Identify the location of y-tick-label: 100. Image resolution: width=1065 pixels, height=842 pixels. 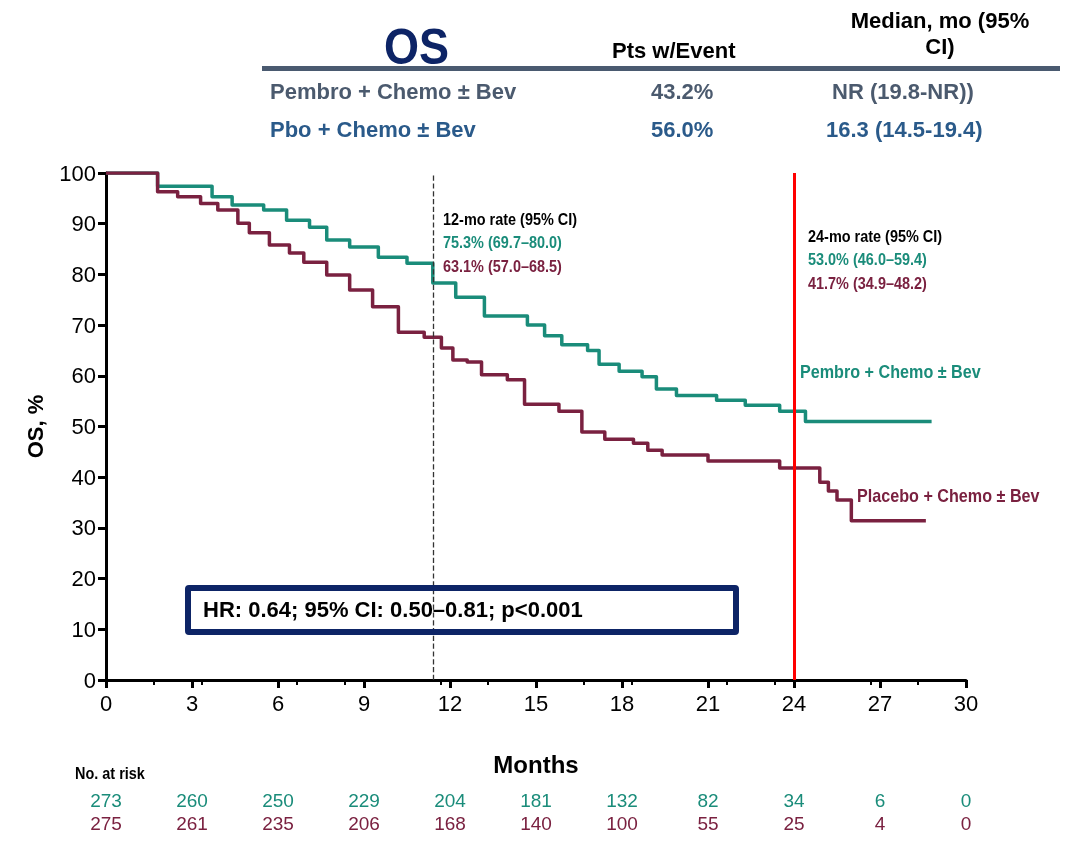
(77, 173).